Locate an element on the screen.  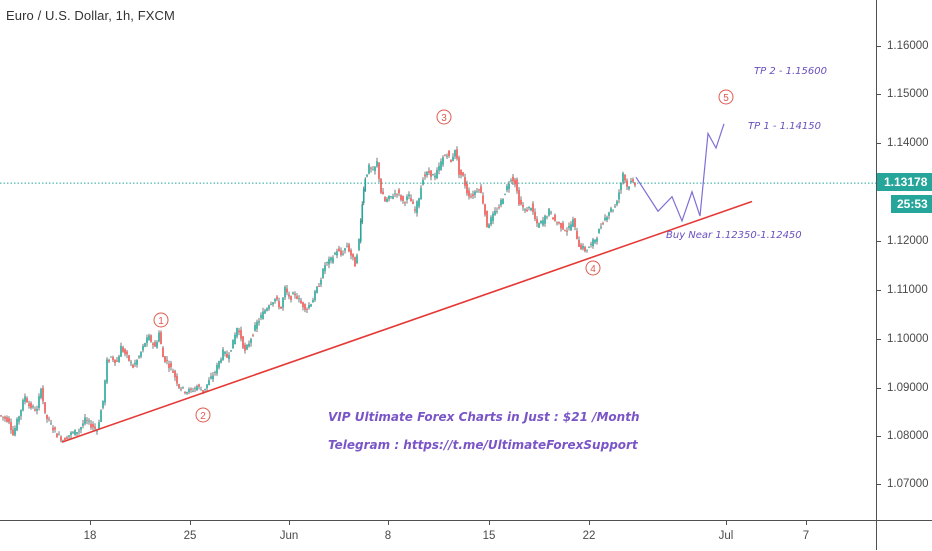
time-axis: 18 25 Jun 8 15 22 Jul 7 is located at coordinates (466, 535).